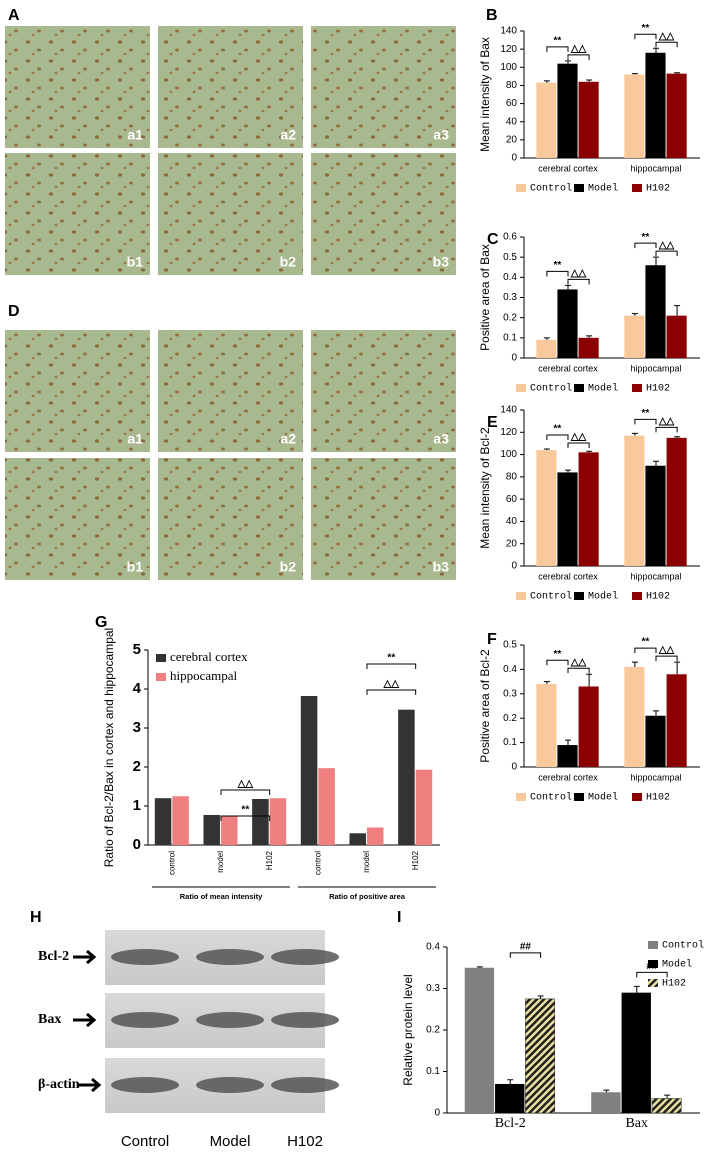  What do you see at coordinates (53, 956) in the screenshot?
I see `blot-row-label: Bcl-2` at bounding box center [53, 956].